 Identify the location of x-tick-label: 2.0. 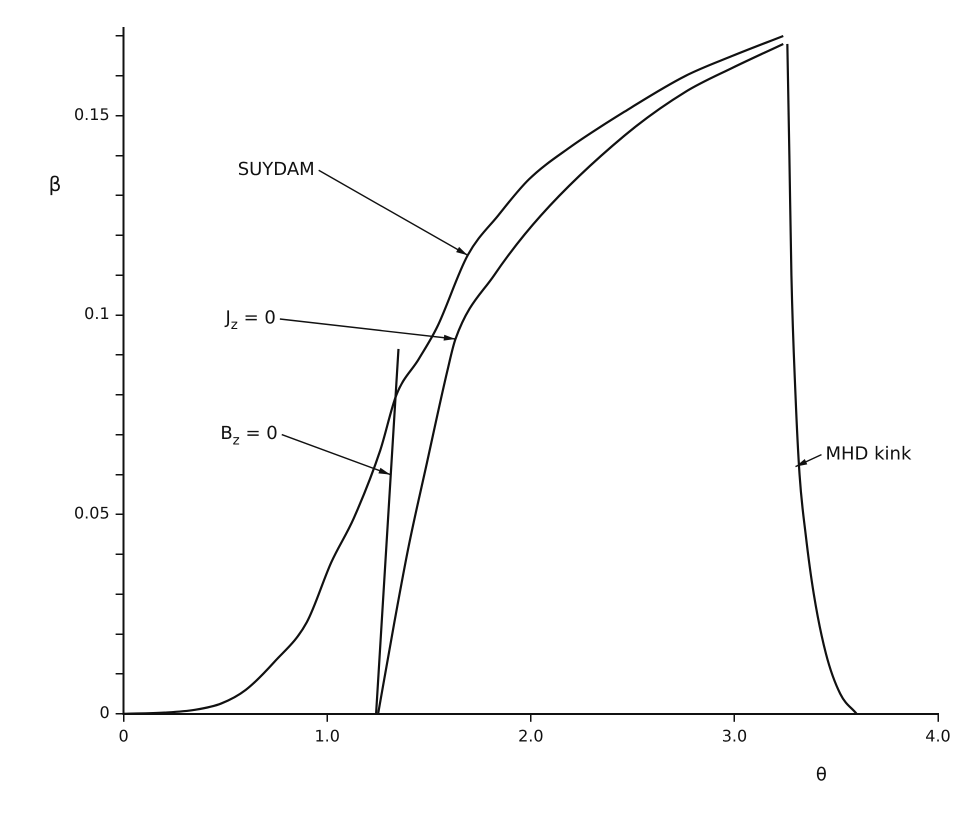
(531, 736).